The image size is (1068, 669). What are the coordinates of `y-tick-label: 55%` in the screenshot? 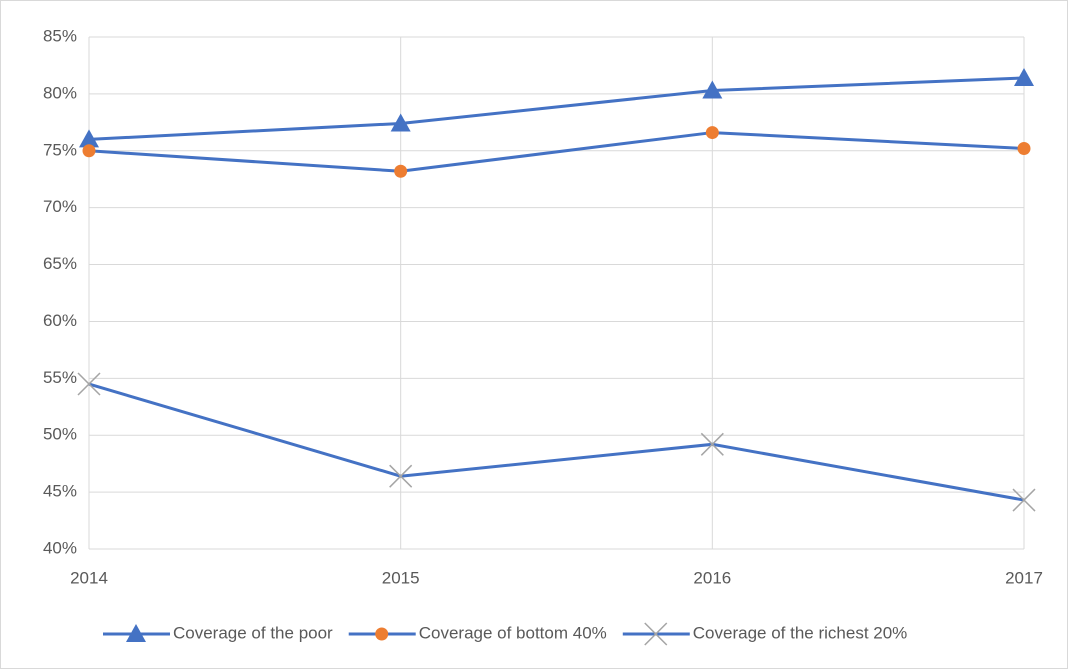 It's located at (60, 377).